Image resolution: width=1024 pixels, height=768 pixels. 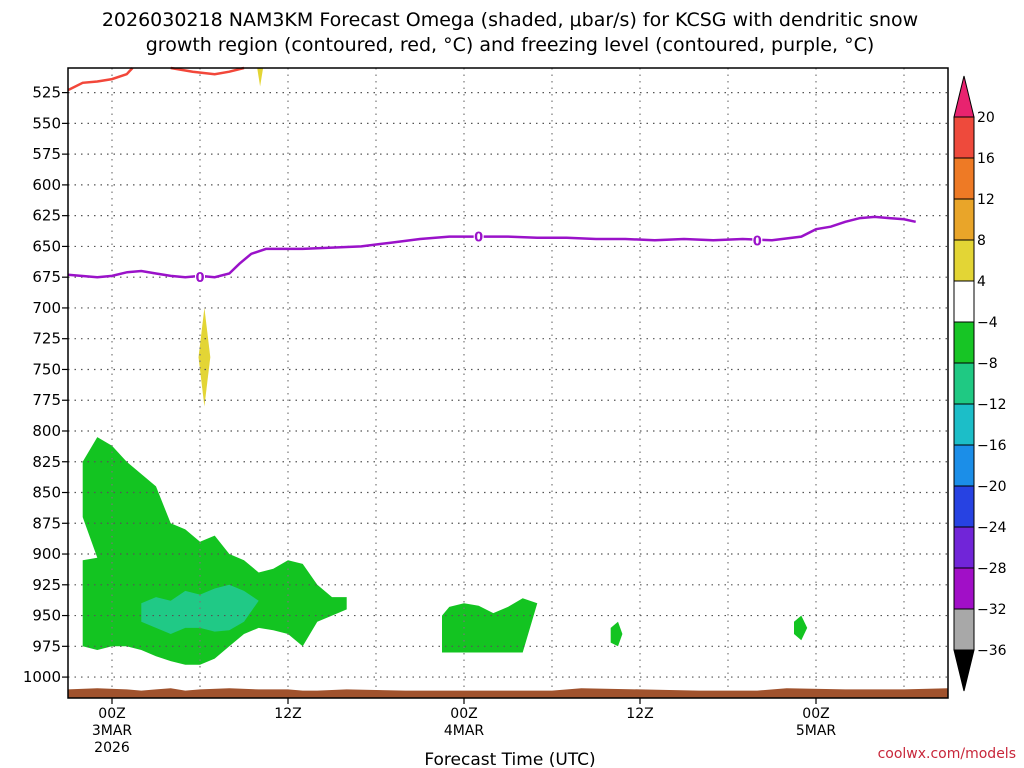 I want to click on x-tick-year: 2026, so click(x=112, y=748).